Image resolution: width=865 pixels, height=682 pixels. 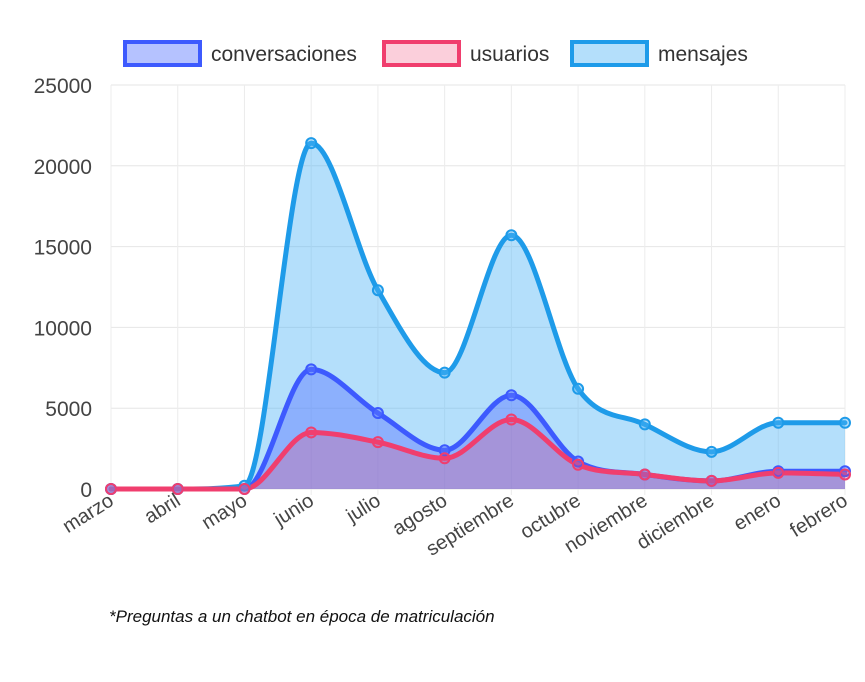 What do you see at coordinates (68, 409) in the screenshot?
I see `y-tick-label: 5000` at bounding box center [68, 409].